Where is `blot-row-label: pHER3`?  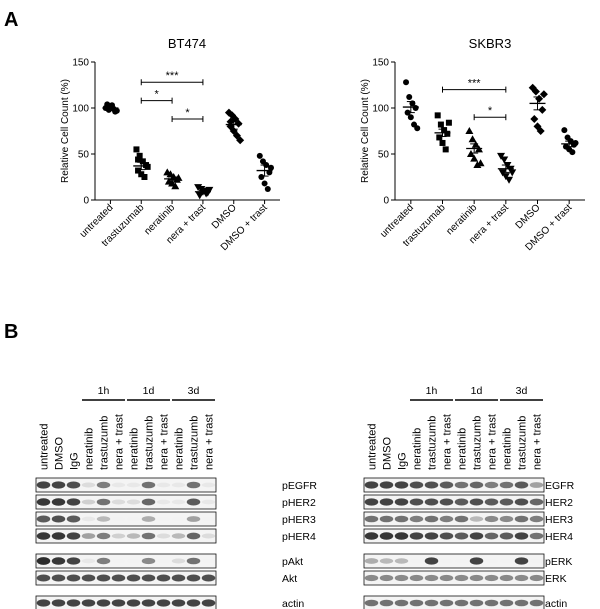 blot-row-label: pHER3 is located at coordinates (299, 520).